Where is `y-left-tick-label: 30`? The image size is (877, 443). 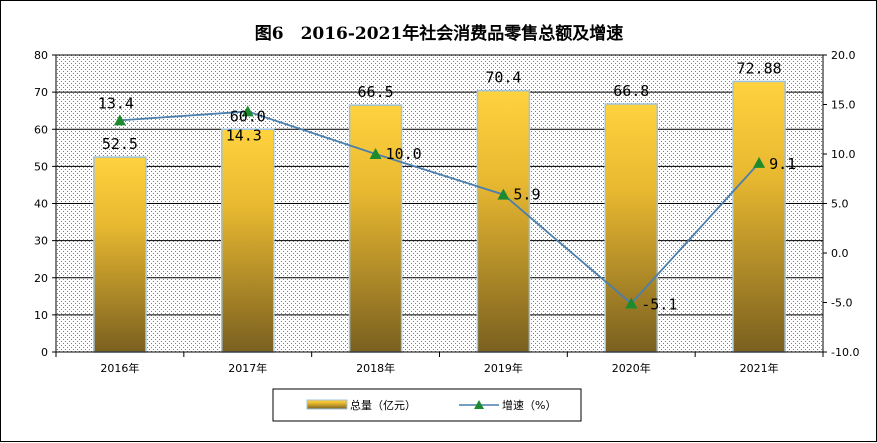
y-left-tick-label: 30 is located at coordinates (41, 241).